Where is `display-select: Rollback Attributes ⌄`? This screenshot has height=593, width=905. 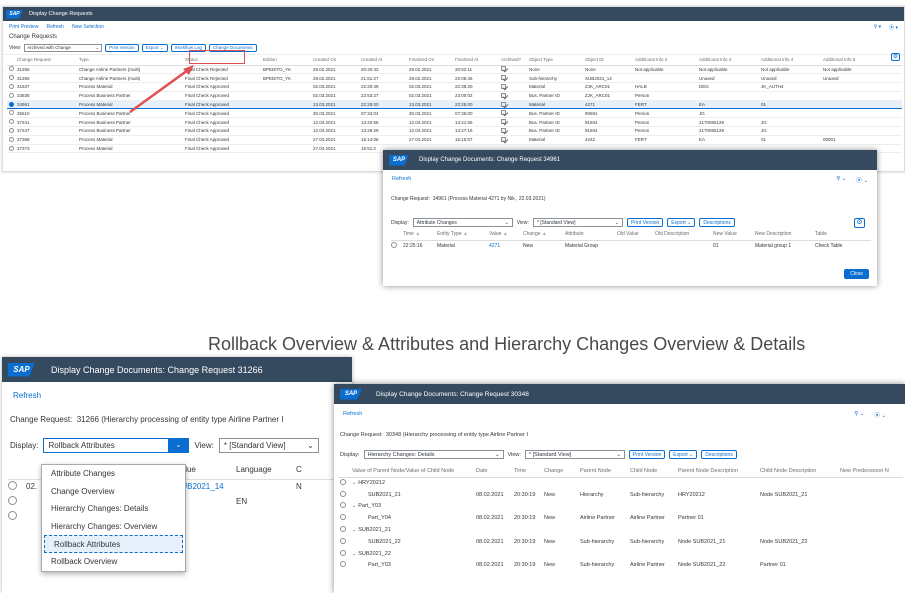
display-select: Rollback Attributes ⌄ is located at coordinates (116, 445).